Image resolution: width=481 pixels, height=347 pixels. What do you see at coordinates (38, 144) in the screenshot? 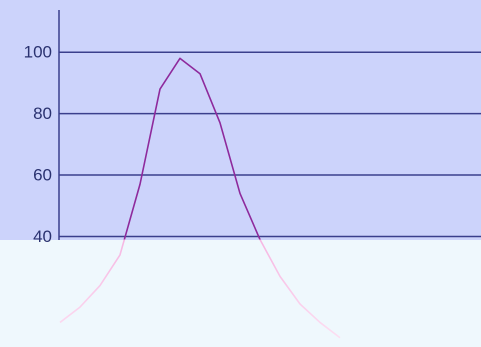
I see `tick-labels: 40 60 80 100` at bounding box center [38, 144].